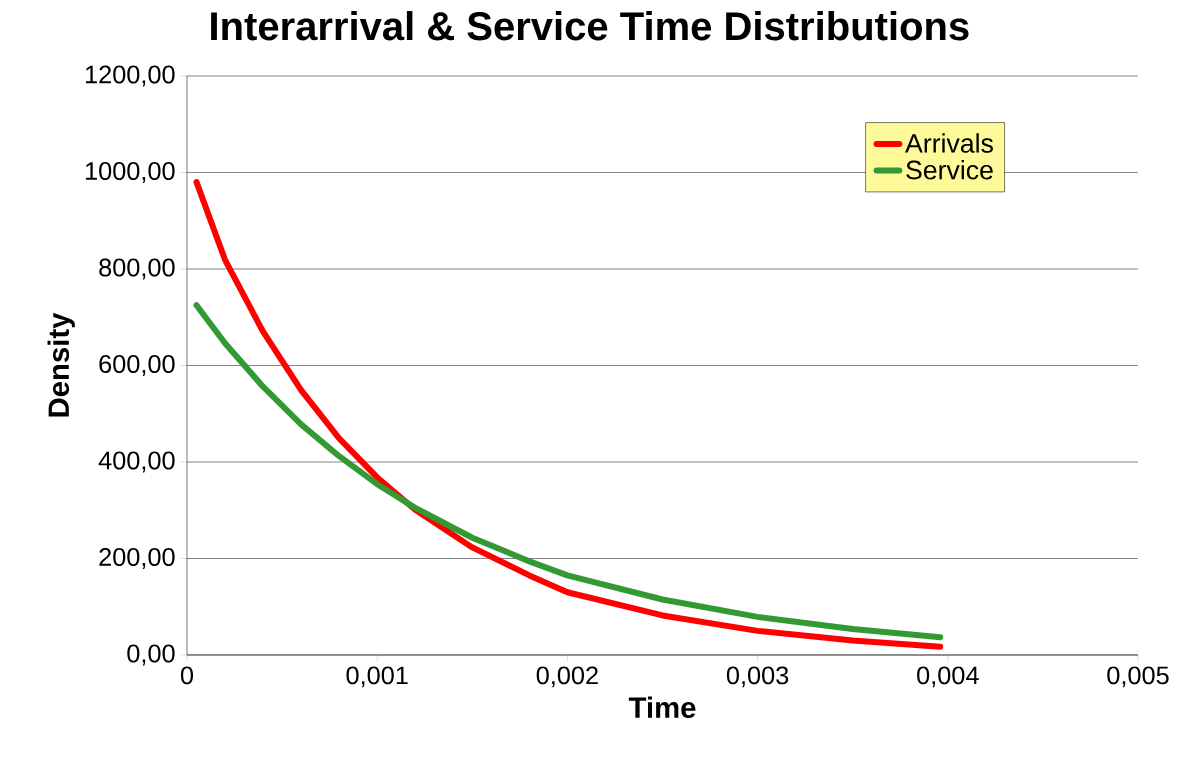 Image resolution: width=1181 pixels, height=761 pixels. What do you see at coordinates (137, 558) in the screenshot?
I see `y-tick-label: 200,00` at bounding box center [137, 558].